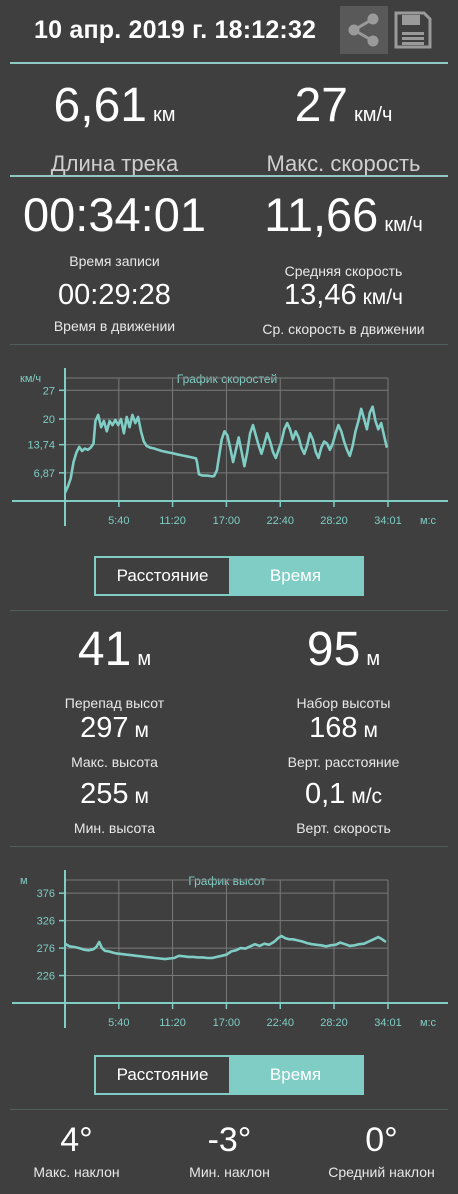  What do you see at coordinates (30, 379) in the screenshot?
I see `speed-chart-ylabel: км/ч` at bounding box center [30, 379].